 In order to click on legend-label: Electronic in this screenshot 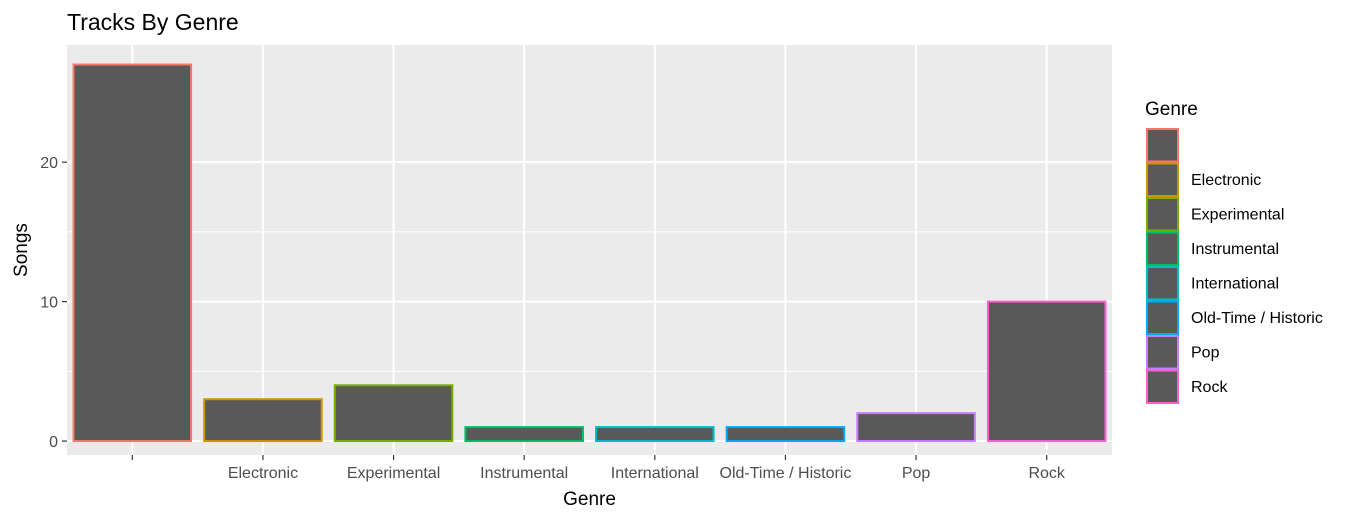, I will do `click(1226, 180)`.